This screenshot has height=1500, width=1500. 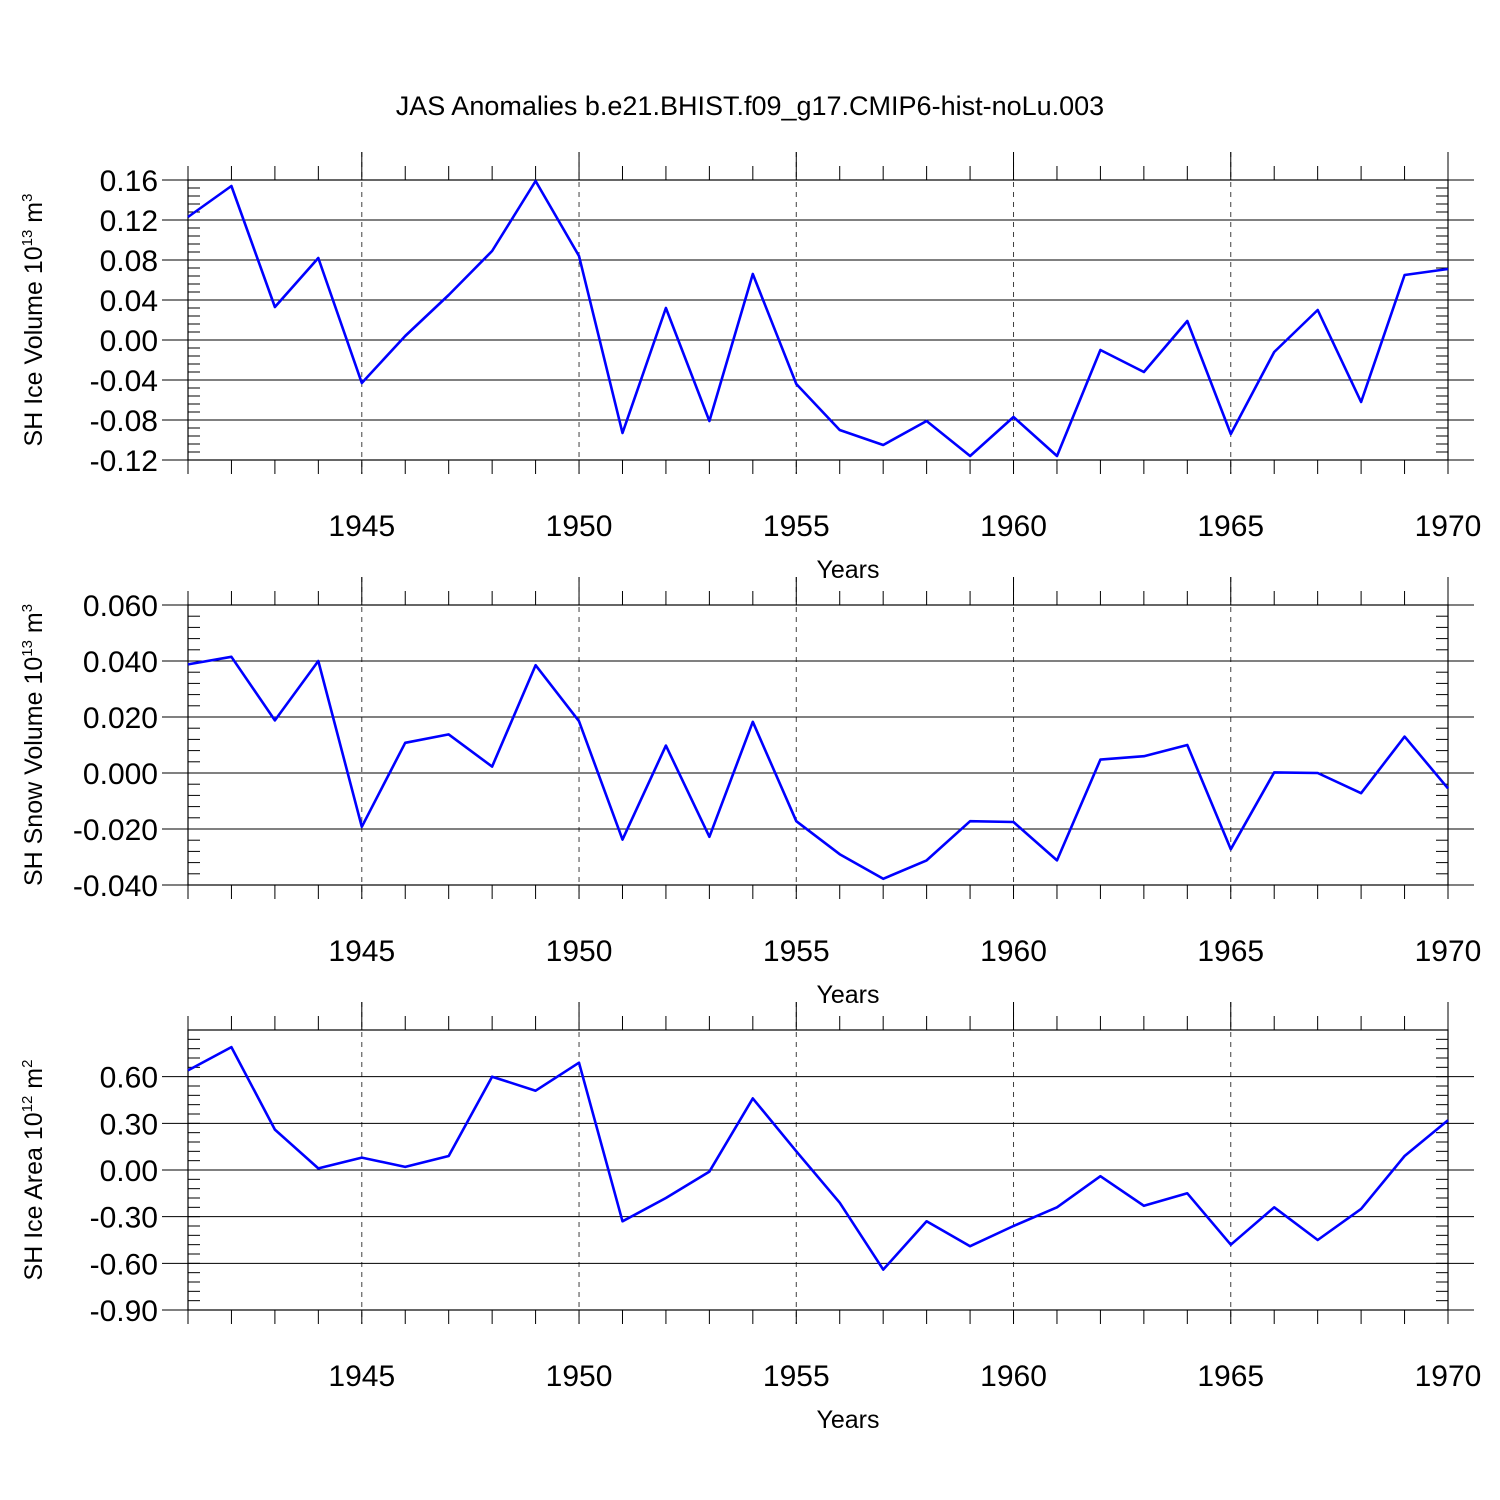 I want to click on y-axis-label: SH Ice Volume 1013 m3, so click(x=33, y=320).